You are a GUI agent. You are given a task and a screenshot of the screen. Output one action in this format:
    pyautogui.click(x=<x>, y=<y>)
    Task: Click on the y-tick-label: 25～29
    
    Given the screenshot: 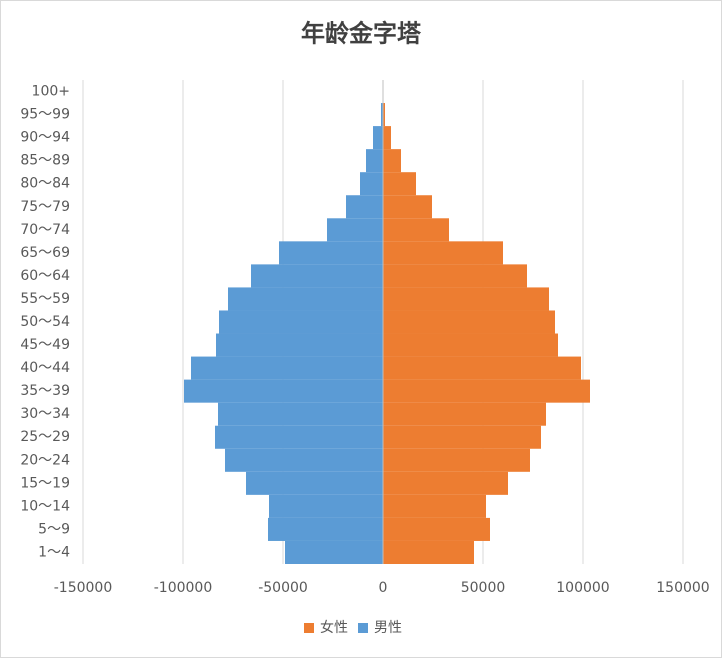 What is the action you would take?
    pyautogui.click(x=45, y=437)
    